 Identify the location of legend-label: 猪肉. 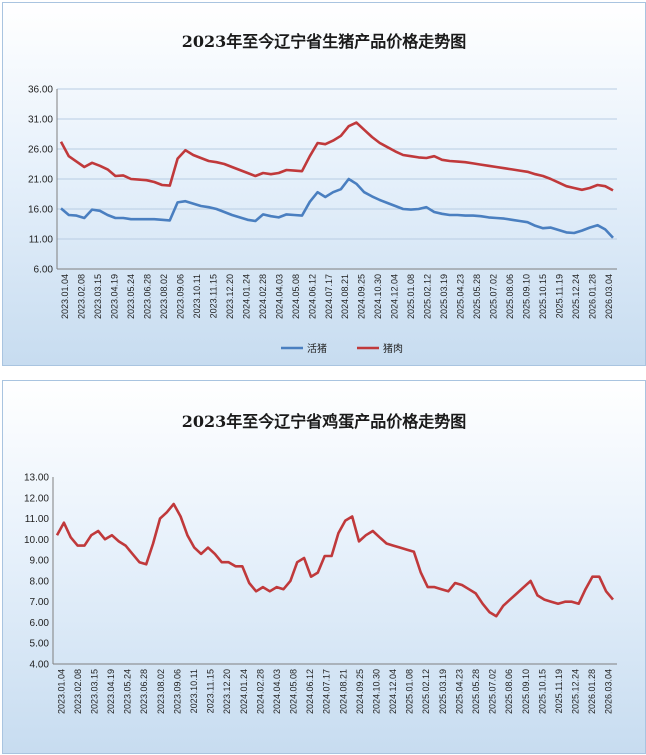
(393, 348).